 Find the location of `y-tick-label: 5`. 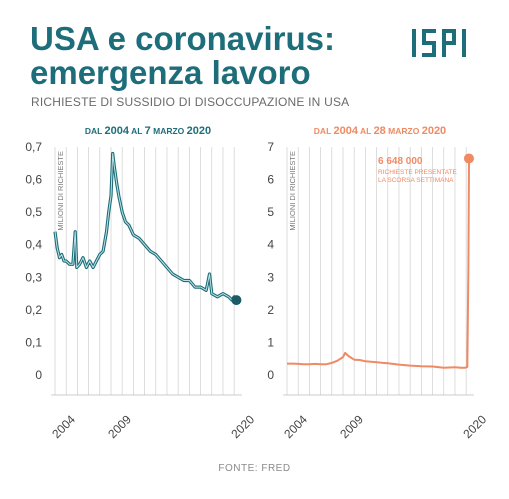

y-tick-label: 5 is located at coordinates (270, 212).